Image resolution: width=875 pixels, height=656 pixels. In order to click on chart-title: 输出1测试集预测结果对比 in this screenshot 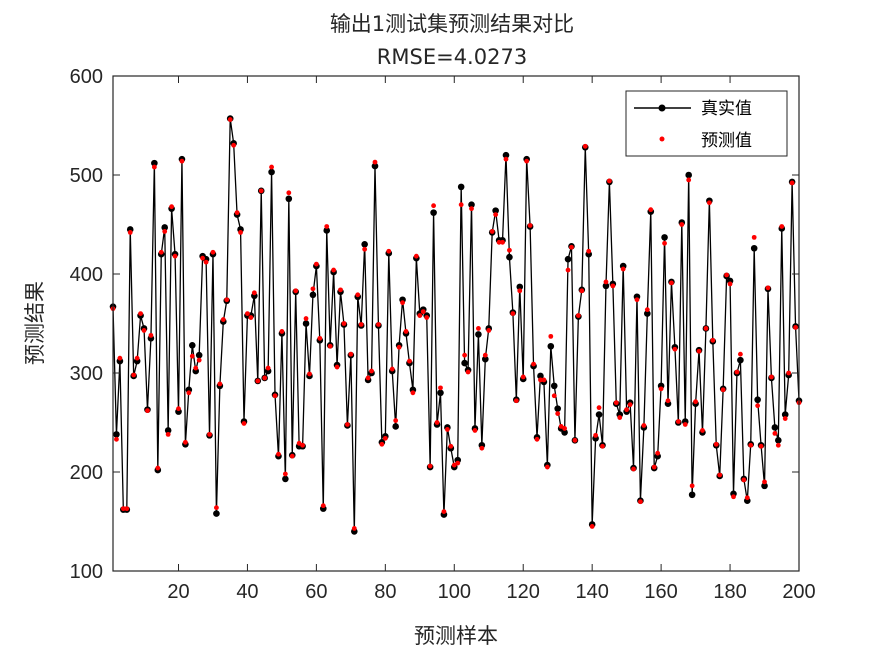, I will do `click(452, 24)`.